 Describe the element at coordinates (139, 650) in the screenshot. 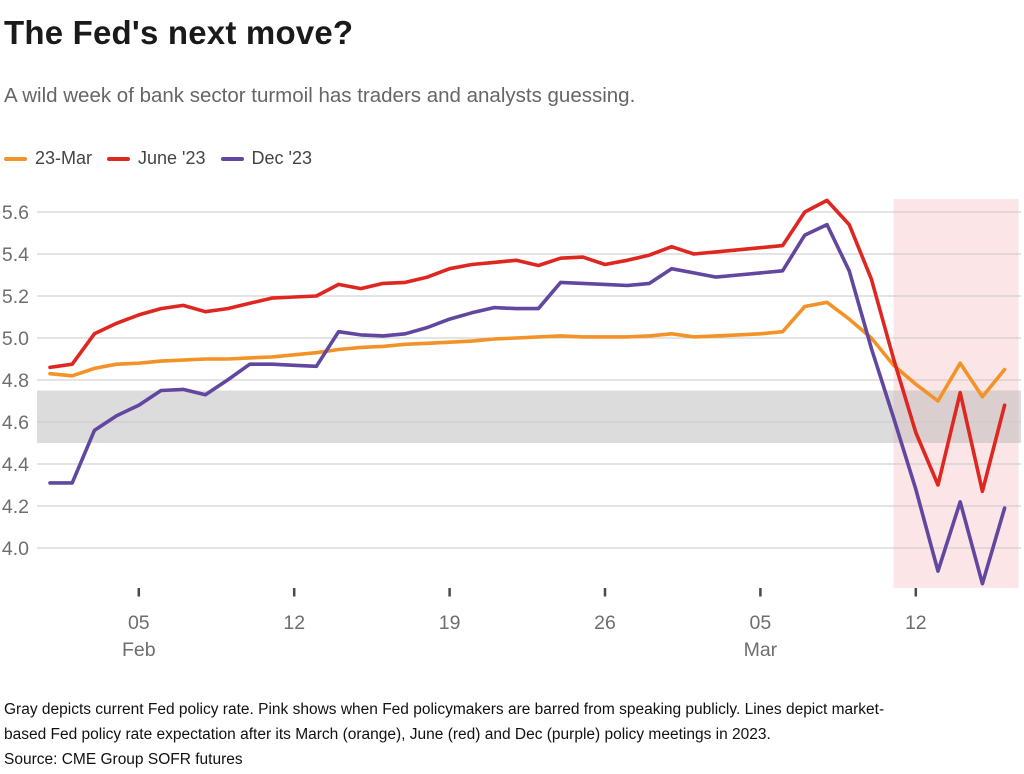

I see `x-axis-month-label: Feb` at that location.